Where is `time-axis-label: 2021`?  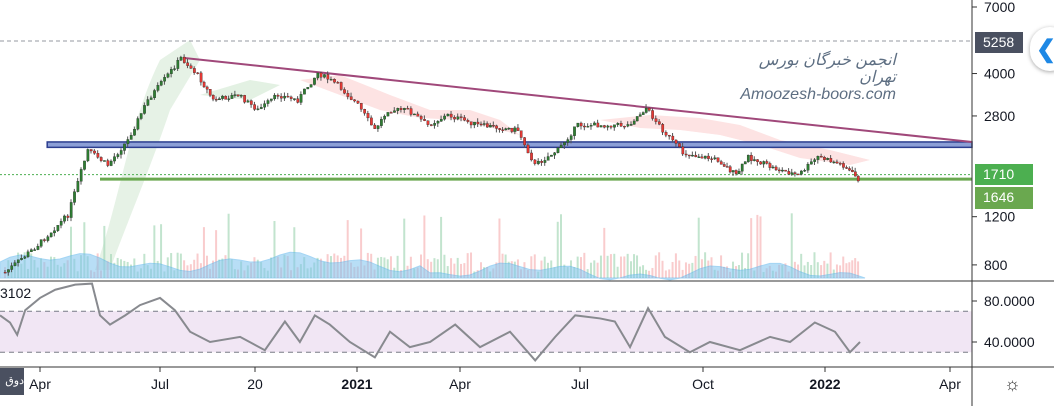
time-axis-label: 2021 is located at coordinates (356, 384).